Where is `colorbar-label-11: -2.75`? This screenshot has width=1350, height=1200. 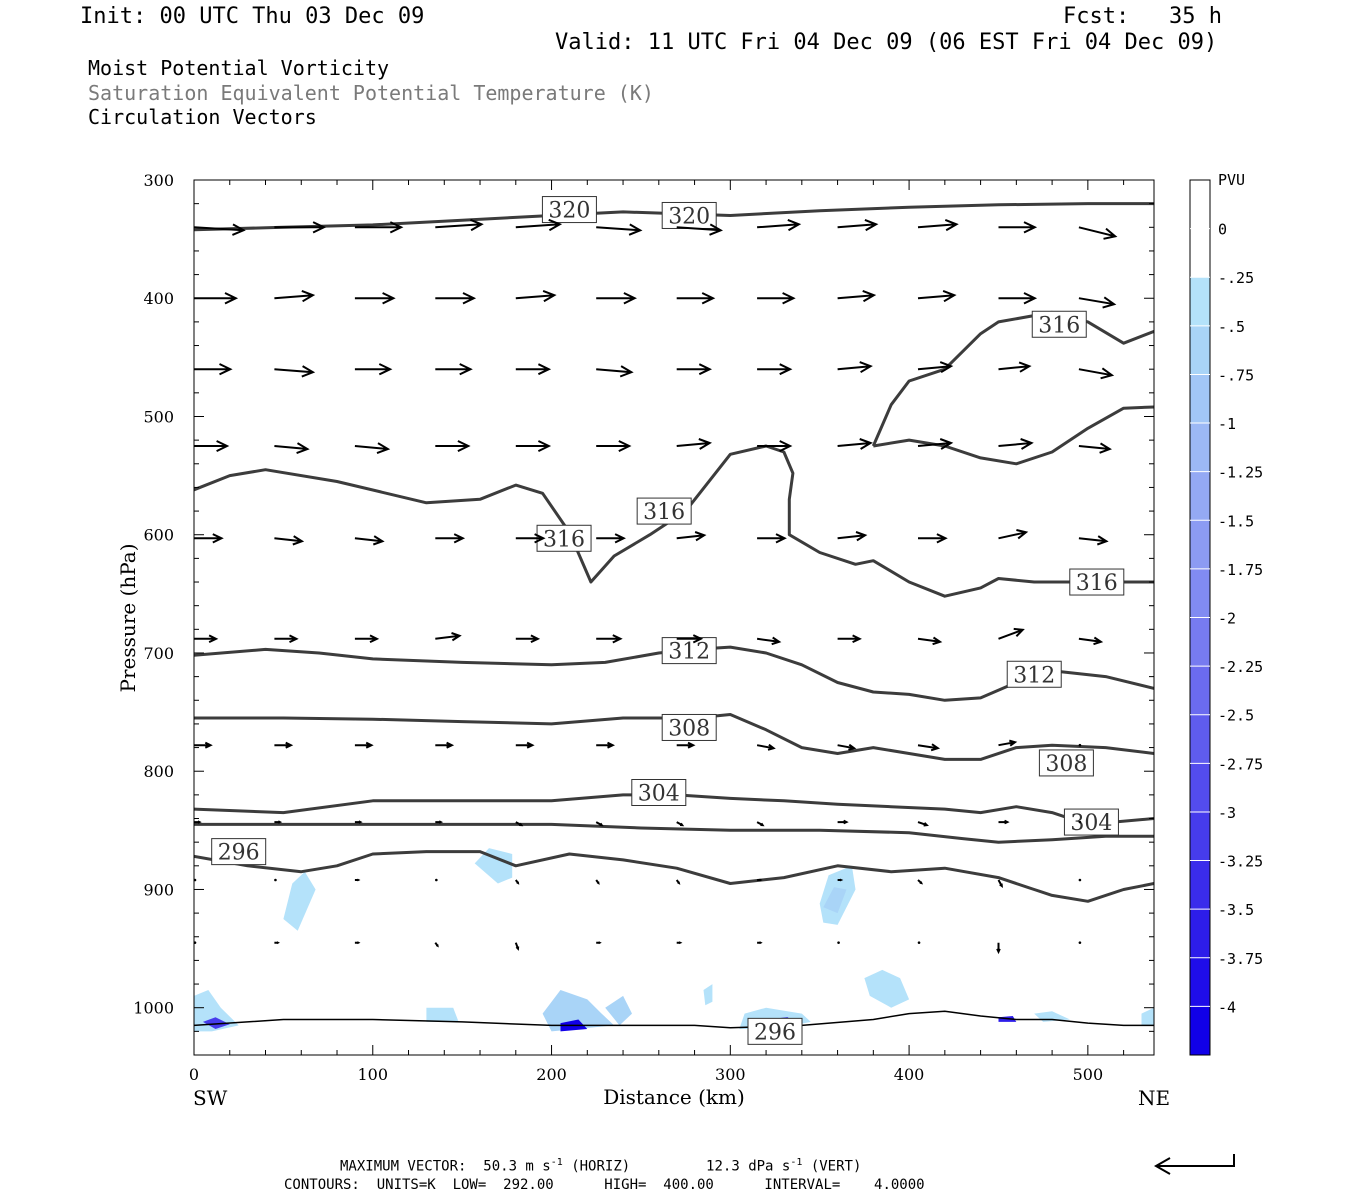
colorbar-label-11: -2.75 is located at coordinates (1240, 764).